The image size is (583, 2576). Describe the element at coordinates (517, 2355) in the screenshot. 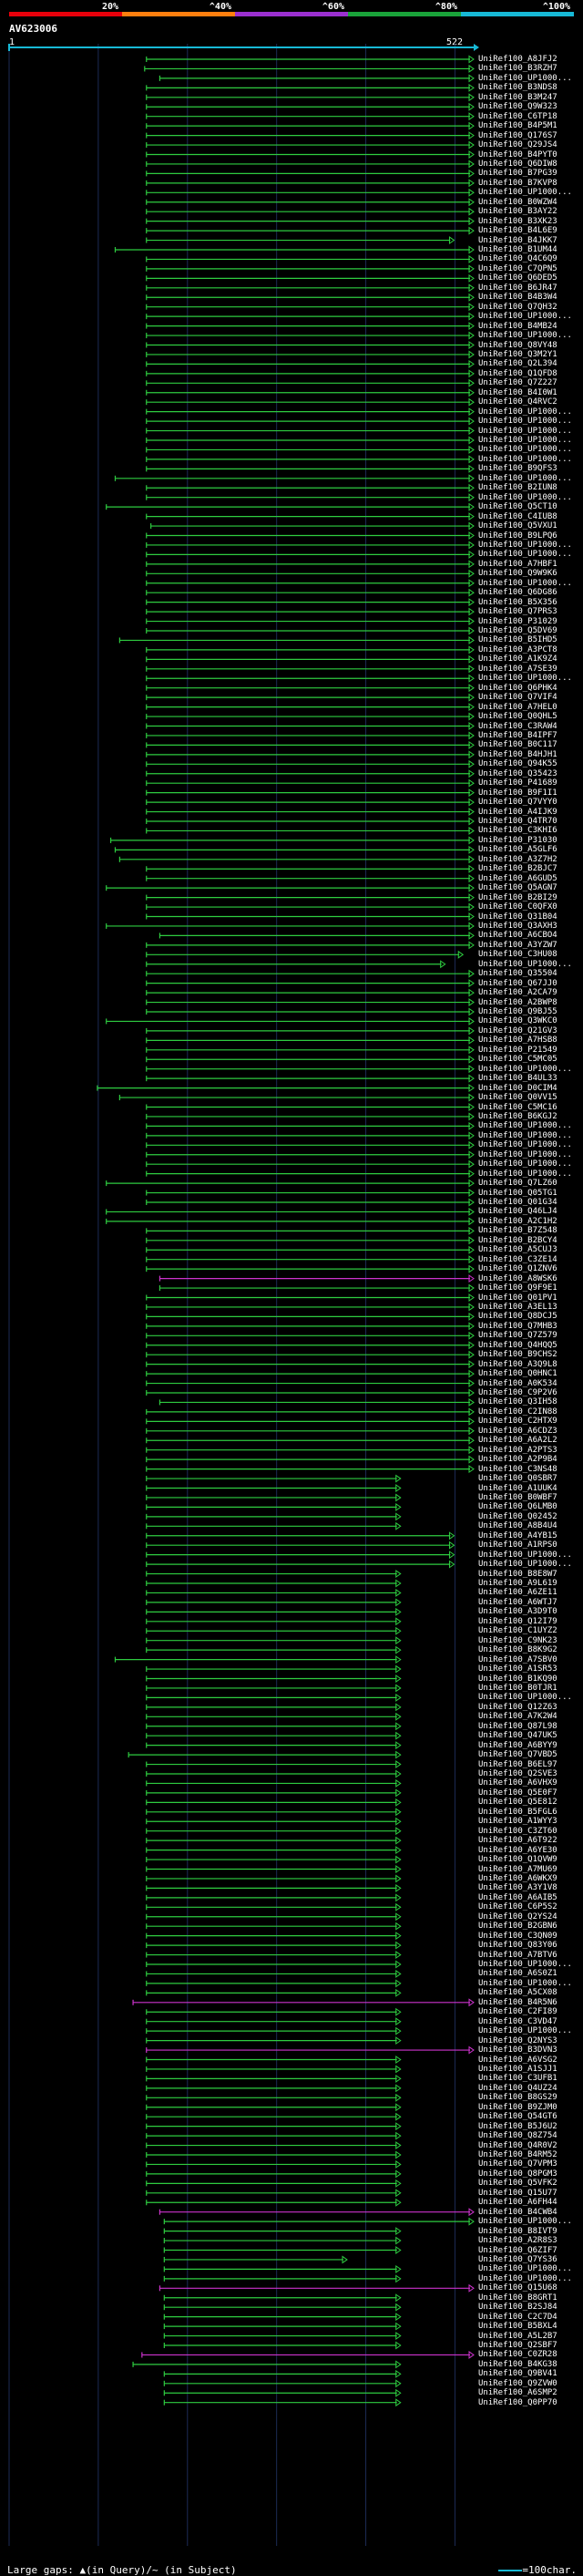

I see `hit-label: UniRef100_C0ZR28` at that location.